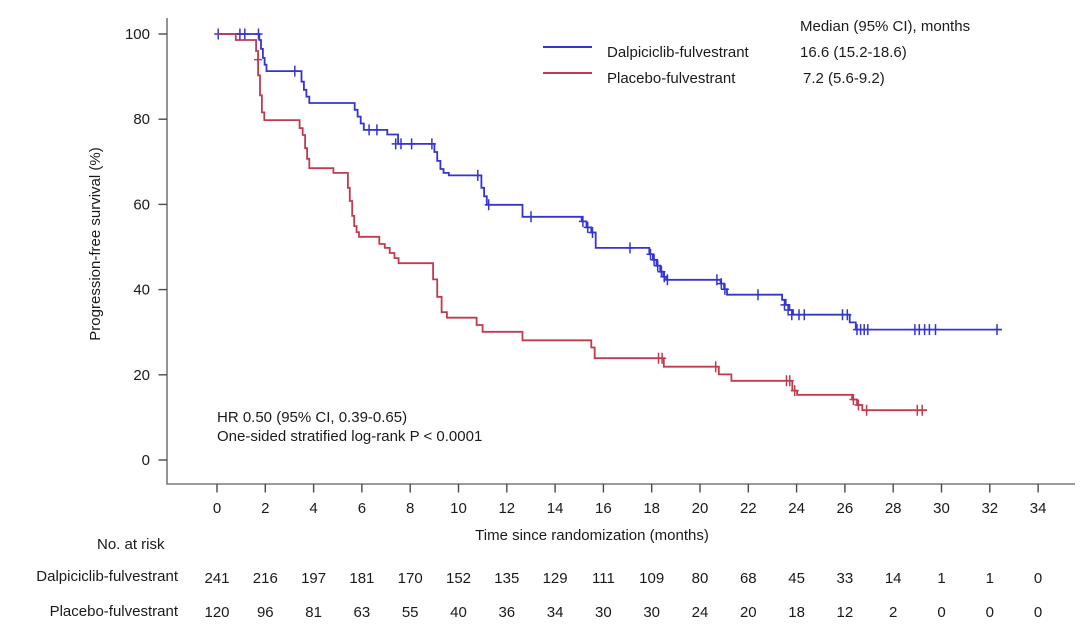 This screenshot has width=1080, height=632. What do you see at coordinates (853, 52) in the screenshot?
I see `median-value-dalpiciclib: 16.6 (15.2-18.6)` at bounding box center [853, 52].